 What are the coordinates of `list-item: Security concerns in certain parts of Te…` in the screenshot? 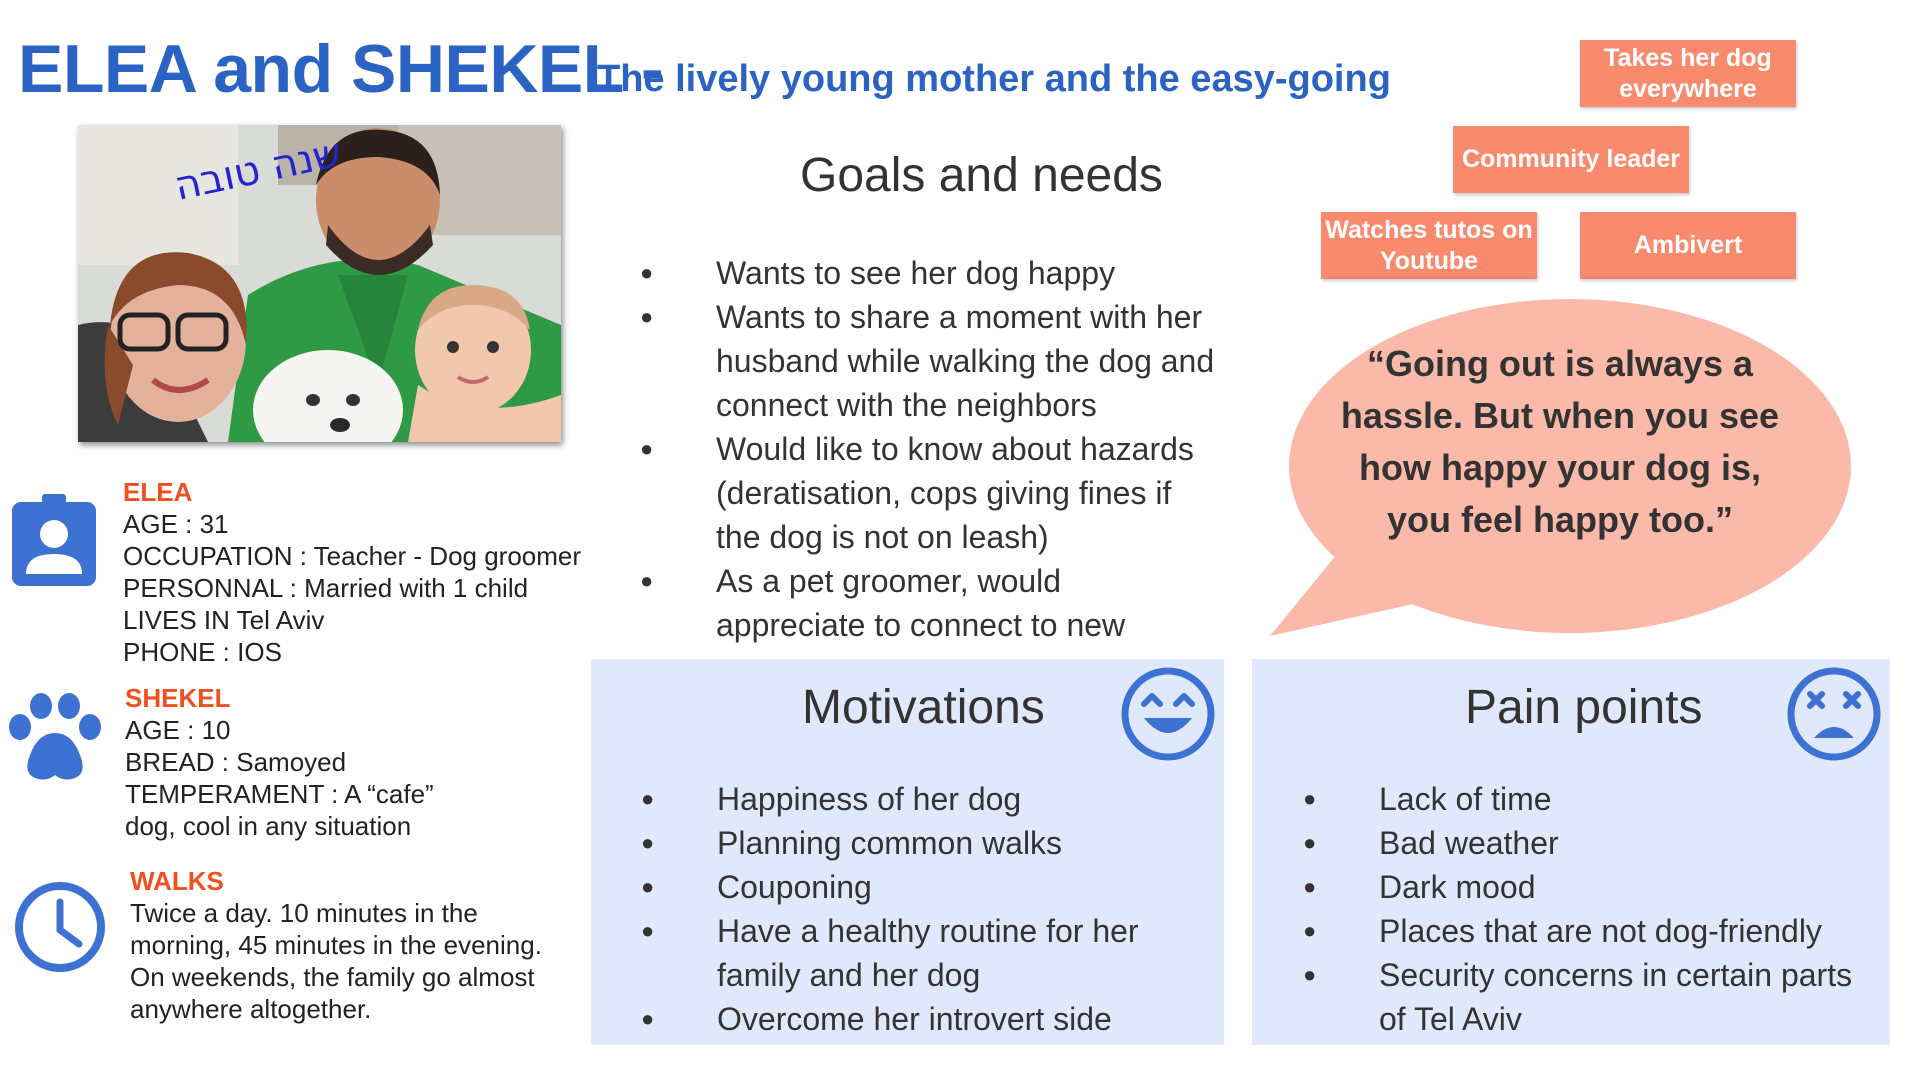 It's located at (1590, 997).